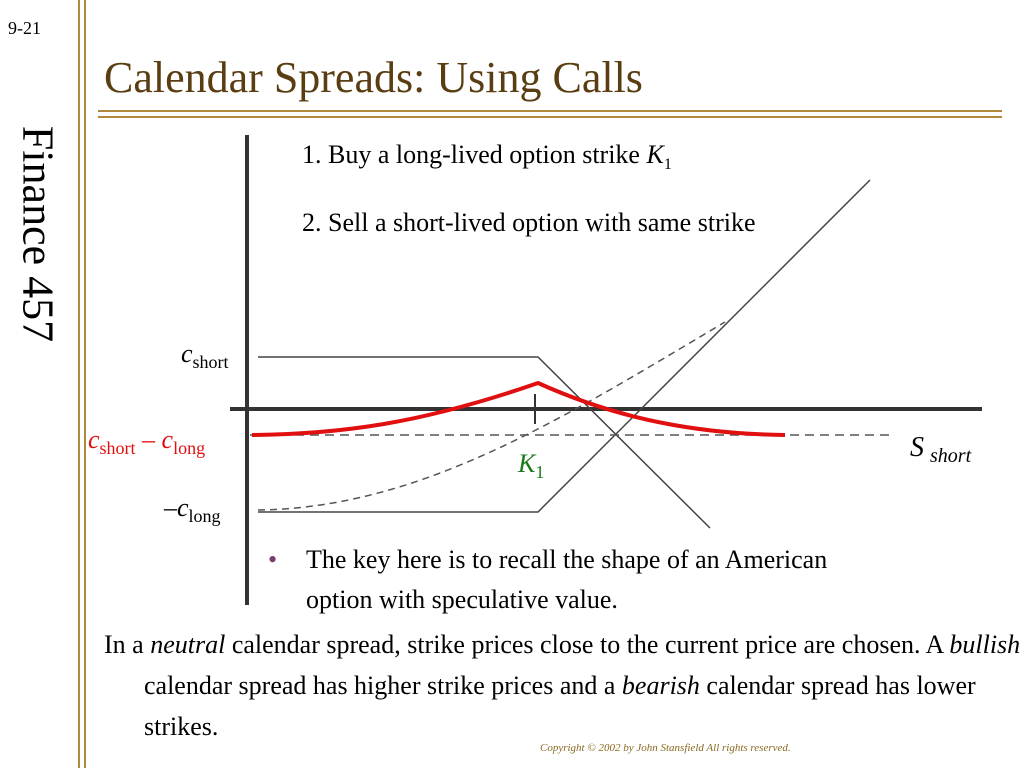 The height and width of the screenshot is (768, 1024). I want to click on para-bullish: bullish, so click(985, 644).